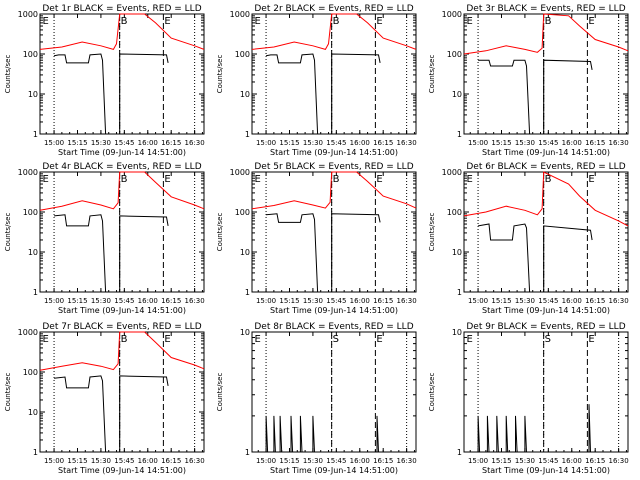 The height and width of the screenshot is (480, 640). Describe the element at coordinates (121, 9) in the screenshot. I see `chart-title: Det 1r BLACK = Events, RED = LLD` at that location.